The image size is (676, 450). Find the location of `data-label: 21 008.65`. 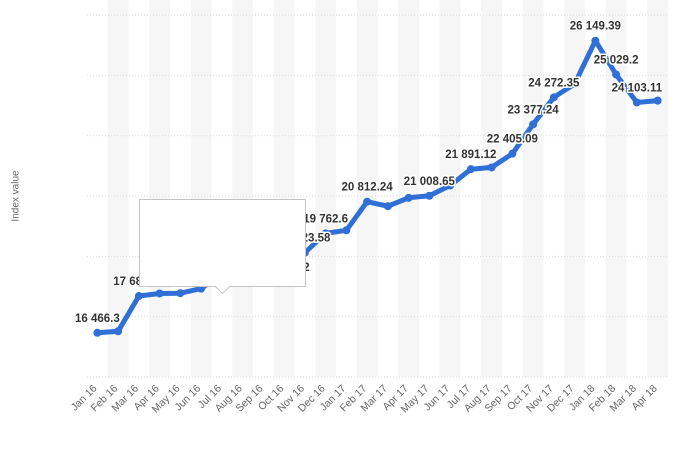

data-label: 21 008.65 is located at coordinates (430, 182).